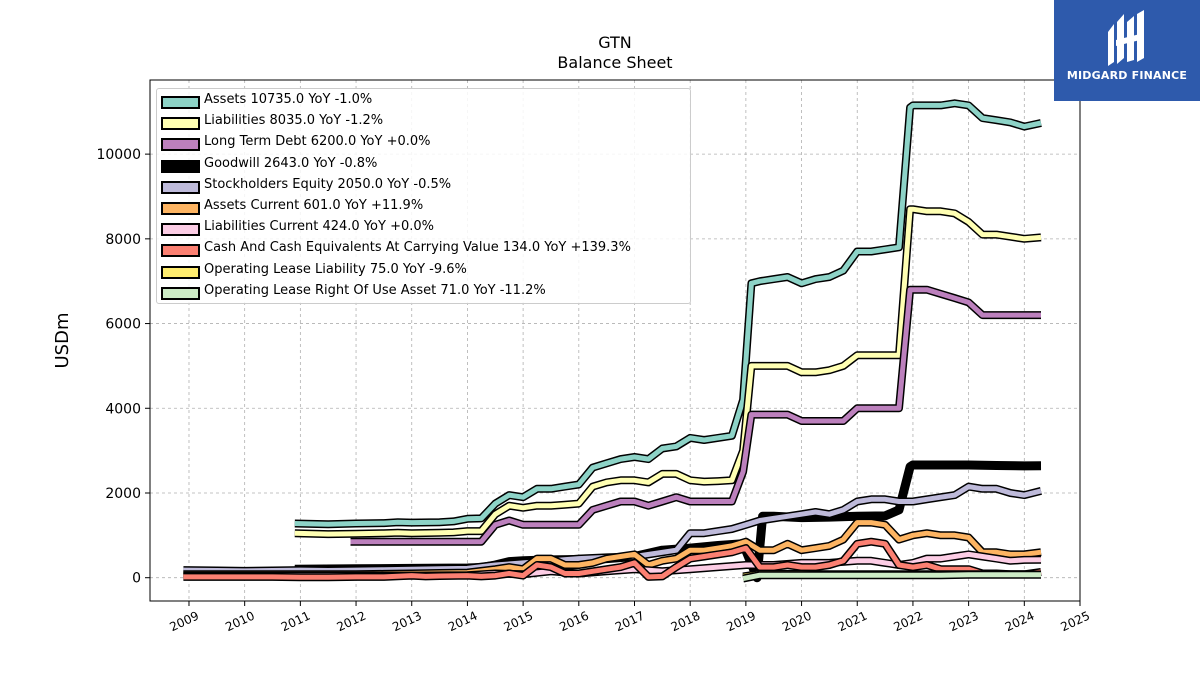 Image resolution: width=1200 pixels, height=675 pixels. I want to click on legend-item: Liabilities Current 424.0 YoY +0.0%, so click(425, 228).